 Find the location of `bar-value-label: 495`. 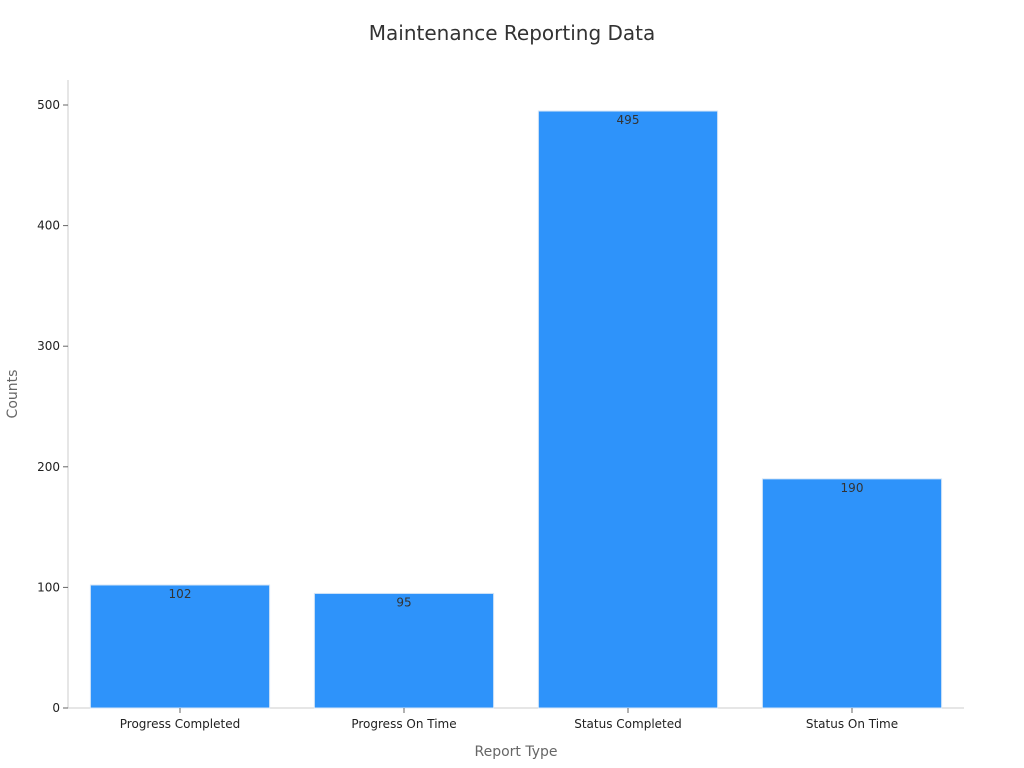

bar-value-label: 495 is located at coordinates (628, 120).